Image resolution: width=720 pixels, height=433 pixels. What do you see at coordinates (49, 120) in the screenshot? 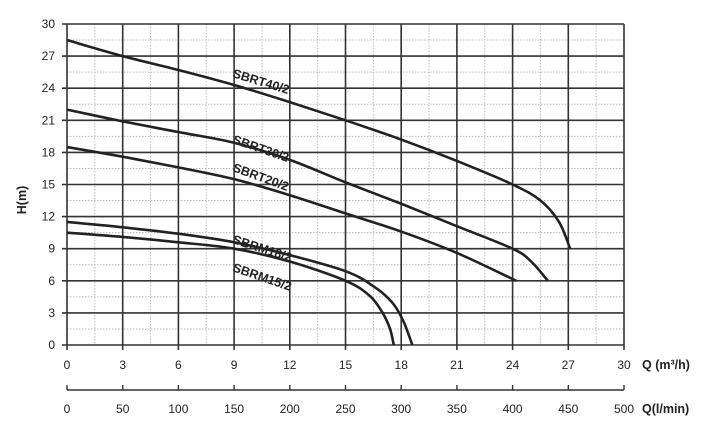
I see `y-tick-label: 21` at bounding box center [49, 120].